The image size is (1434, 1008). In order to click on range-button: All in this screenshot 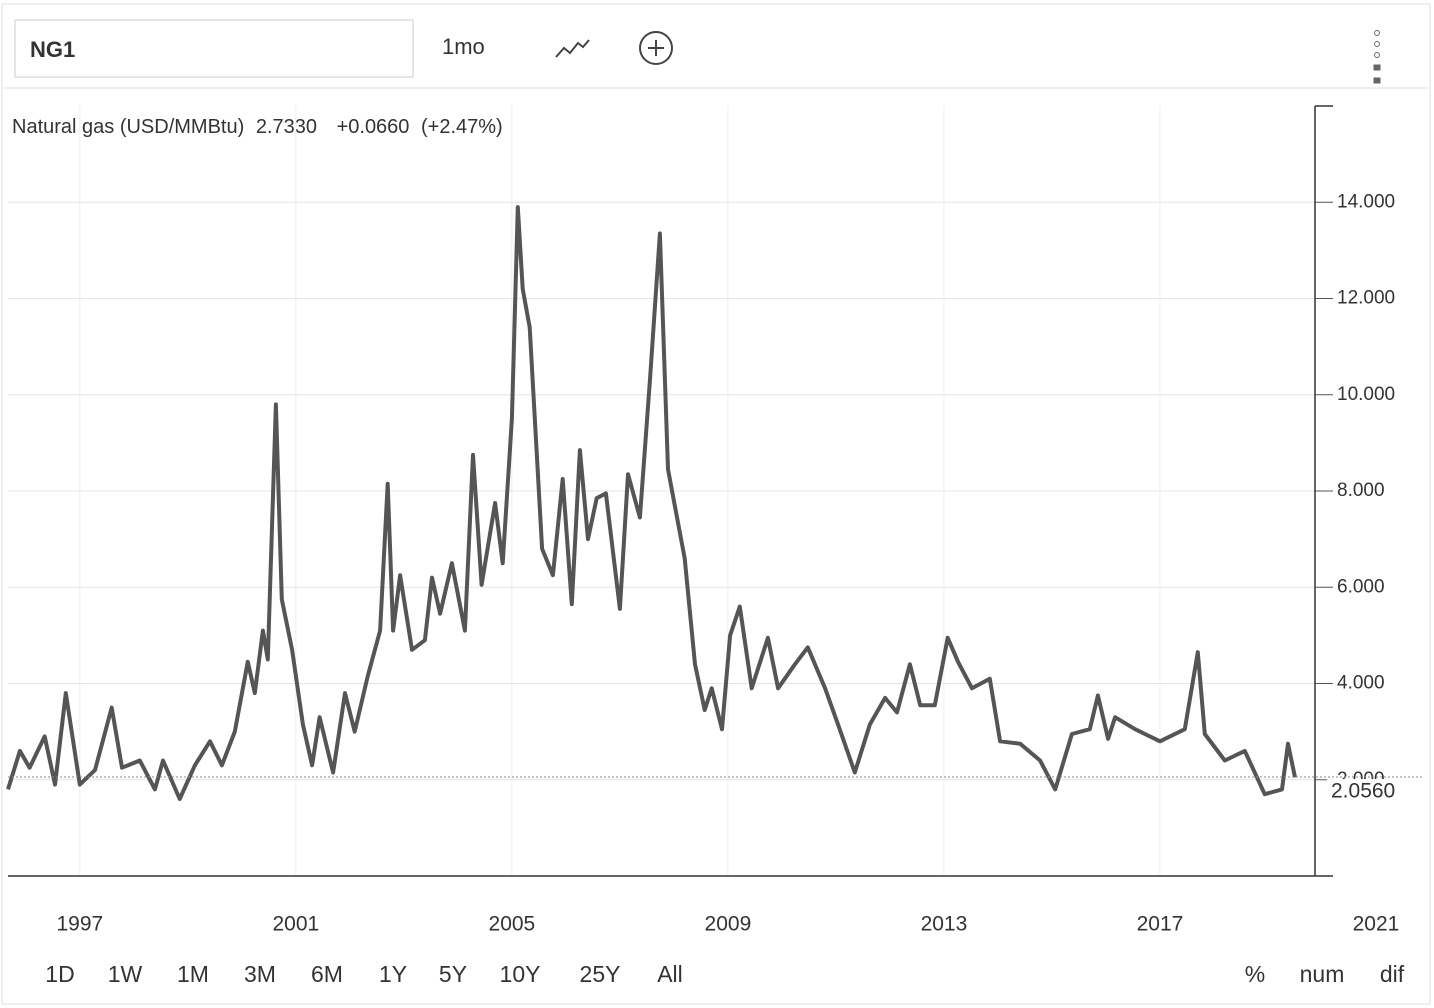, I will do `click(670, 974)`.